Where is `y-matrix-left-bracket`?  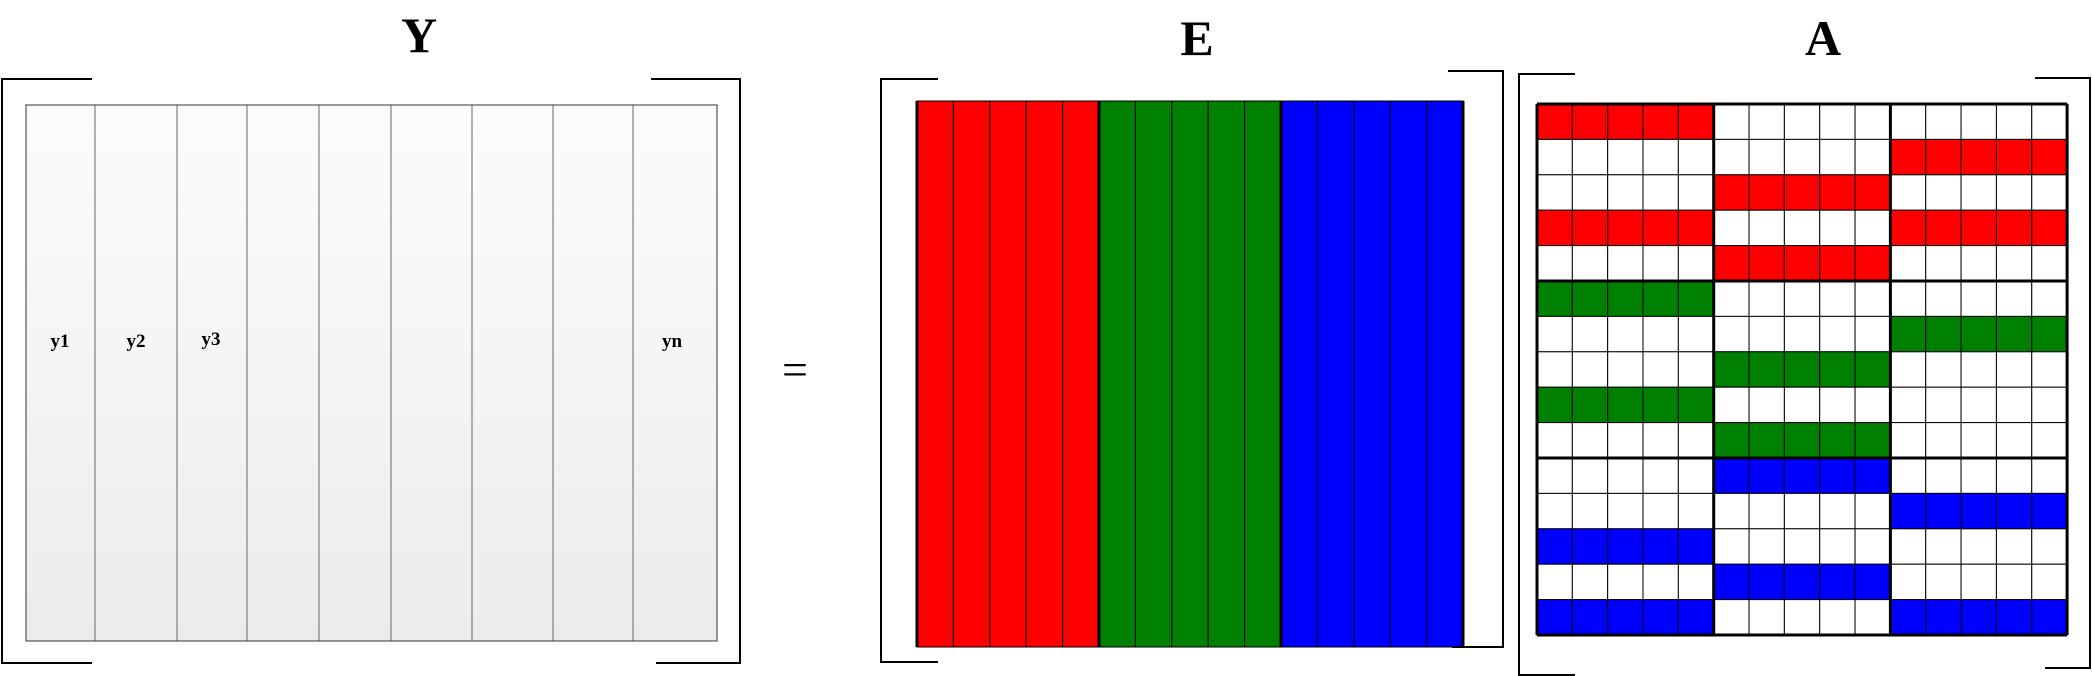 y-matrix-left-bracket is located at coordinates (46, 371).